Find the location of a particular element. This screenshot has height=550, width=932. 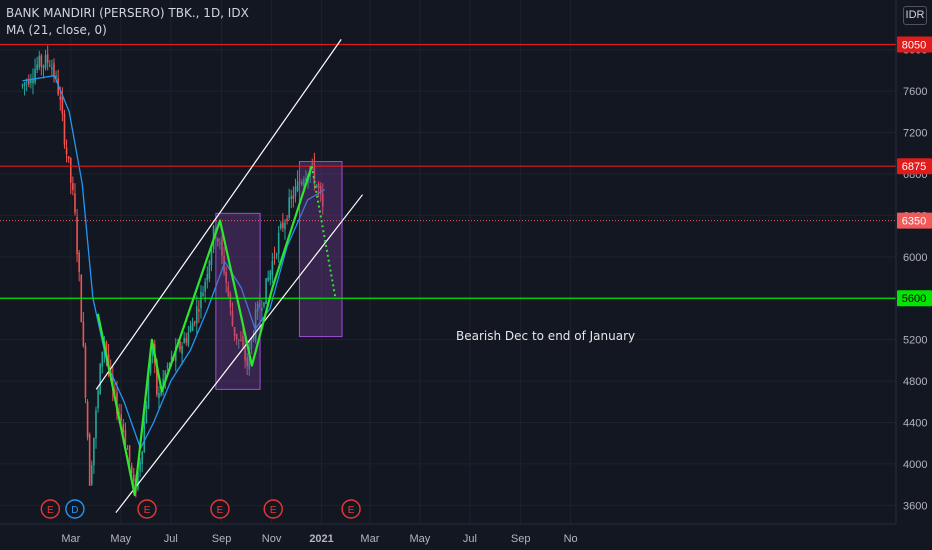

symbol-title: BANK MANDIRI (PERSERO) TBK., 1D, IDX is located at coordinates (127, 13).